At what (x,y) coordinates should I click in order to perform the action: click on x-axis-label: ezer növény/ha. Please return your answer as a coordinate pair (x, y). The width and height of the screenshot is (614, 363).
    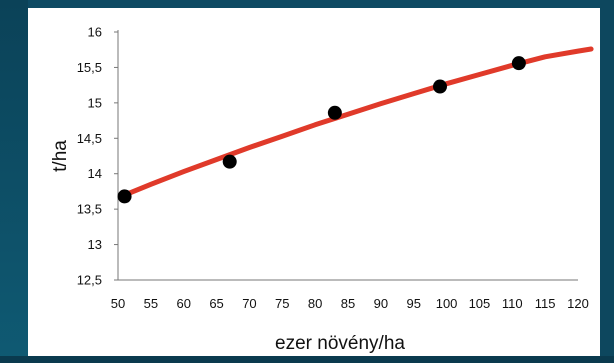
    Looking at the image, I should click on (340, 343).